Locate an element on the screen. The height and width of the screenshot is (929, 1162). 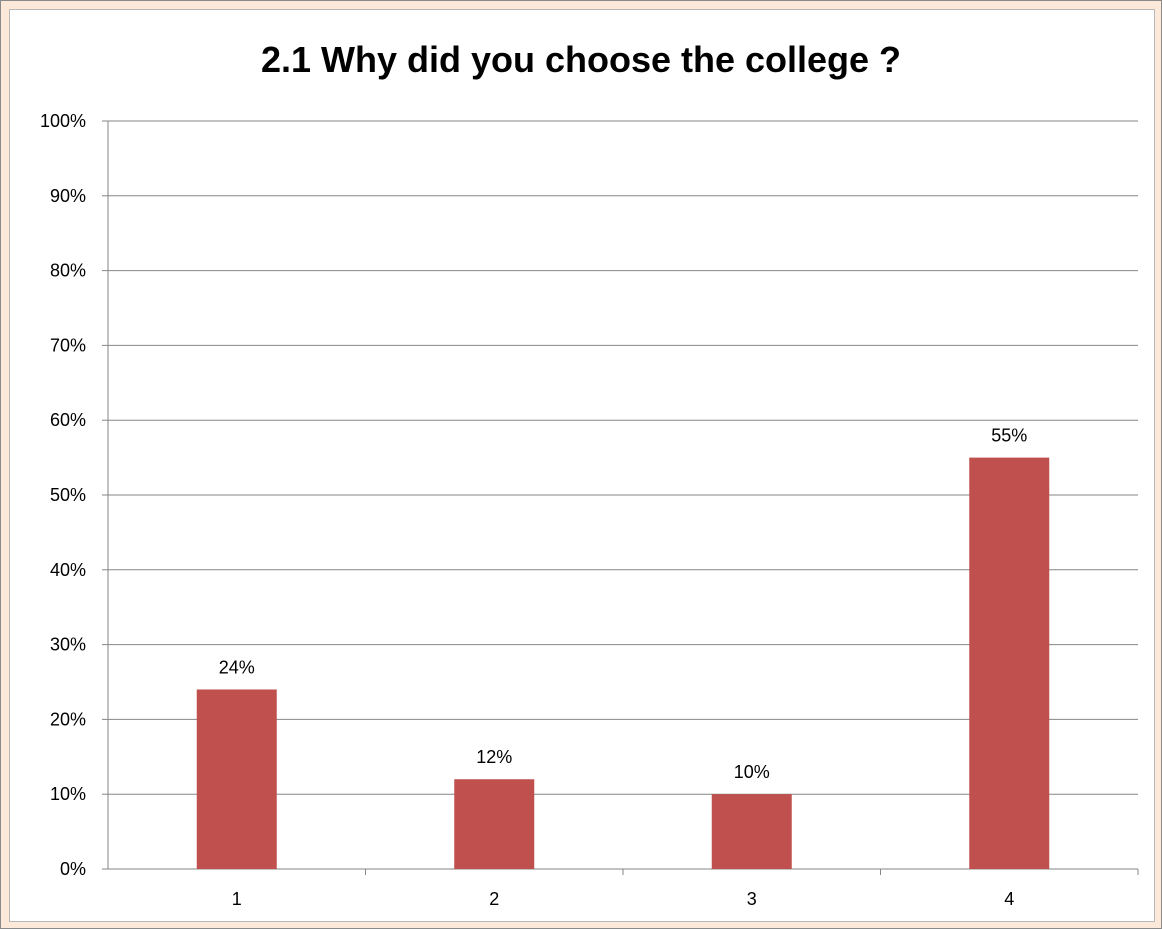
y-tick-label: 0% is located at coordinates (73, 869).